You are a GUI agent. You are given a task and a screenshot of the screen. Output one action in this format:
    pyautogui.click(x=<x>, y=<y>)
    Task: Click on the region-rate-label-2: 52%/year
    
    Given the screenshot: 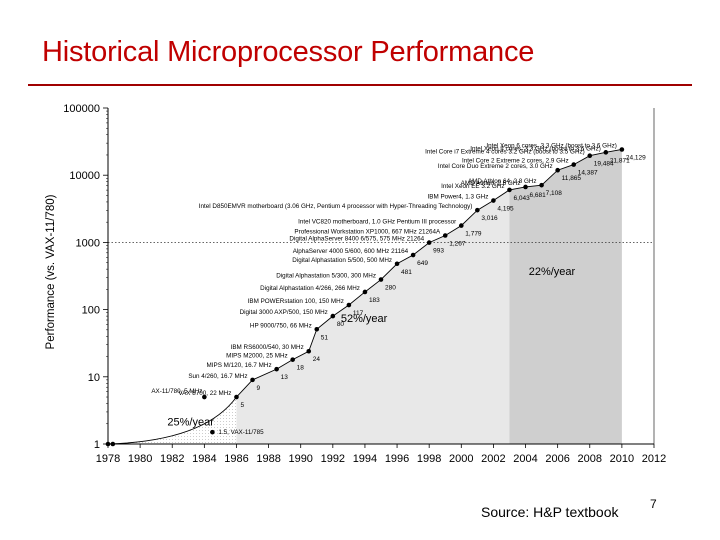 What is the action you would take?
    pyautogui.click(x=364, y=319)
    